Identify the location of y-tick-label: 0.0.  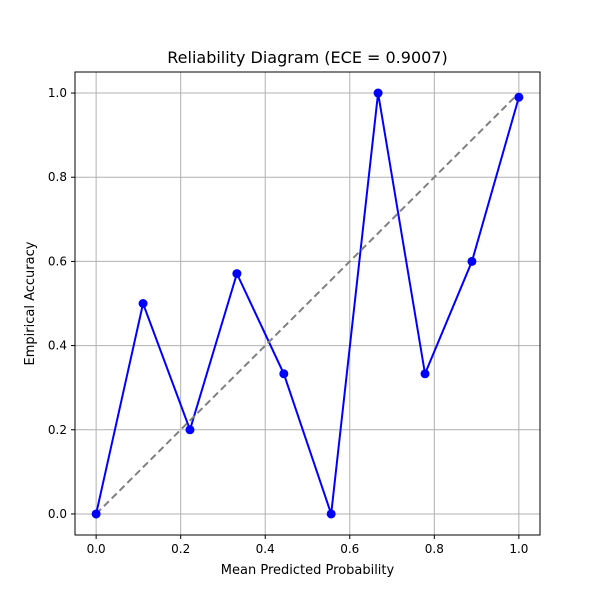
(57, 514).